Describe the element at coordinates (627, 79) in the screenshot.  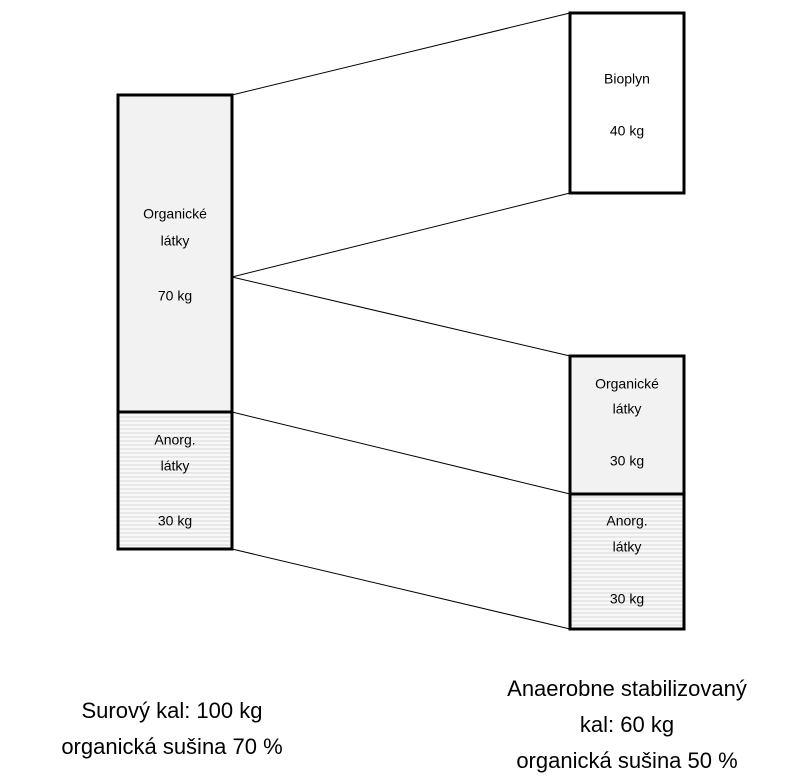
I see `node-label: Bioplyn` at that location.